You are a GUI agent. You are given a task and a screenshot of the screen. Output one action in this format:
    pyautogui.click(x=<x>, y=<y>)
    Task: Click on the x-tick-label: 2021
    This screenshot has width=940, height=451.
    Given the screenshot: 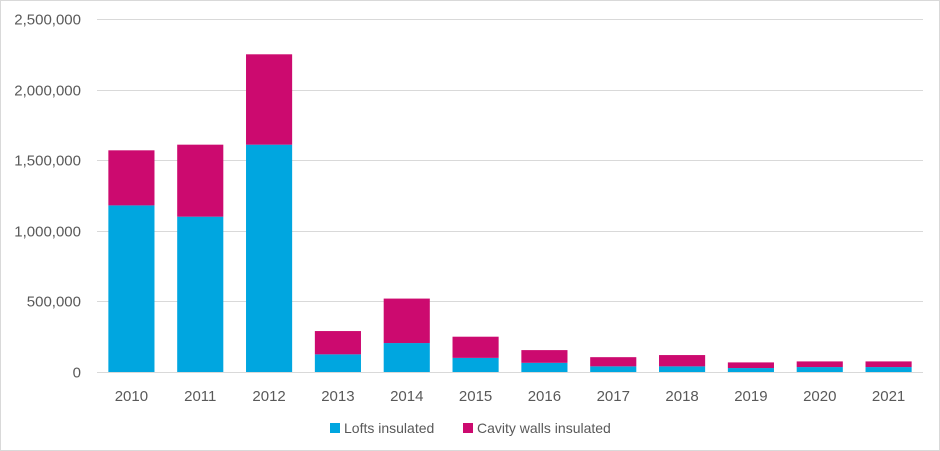 What is the action you would take?
    pyautogui.click(x=888, y=396)
    